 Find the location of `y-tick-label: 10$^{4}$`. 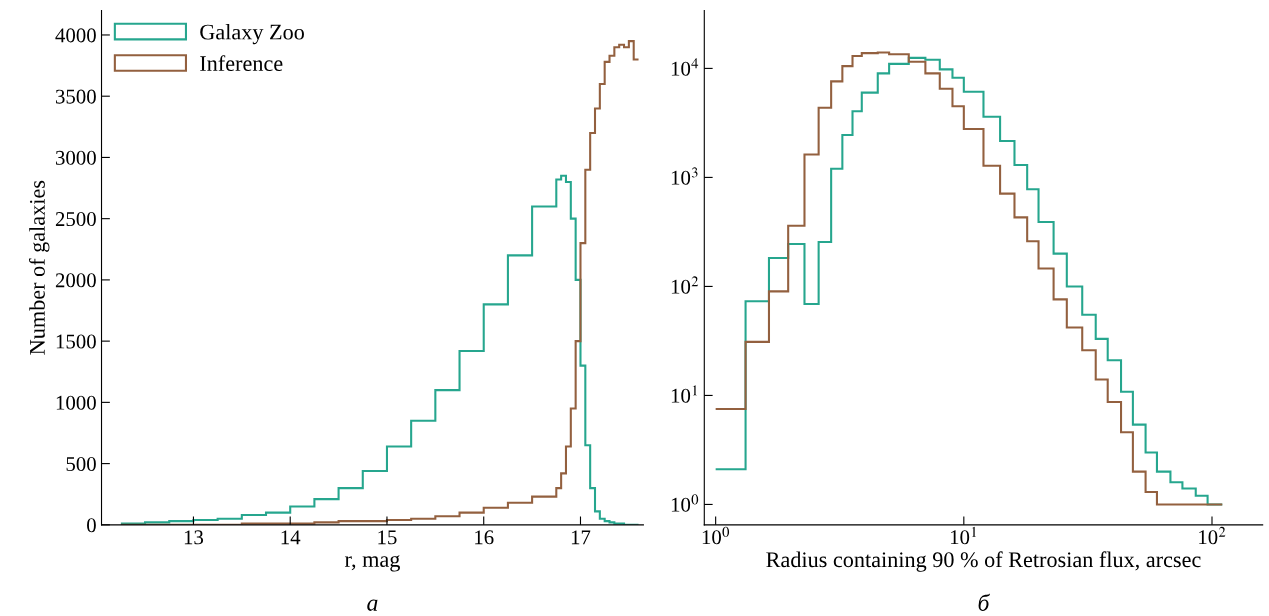

y-tick-label: 10$^{4}$ is located at coordinates (685, 67).